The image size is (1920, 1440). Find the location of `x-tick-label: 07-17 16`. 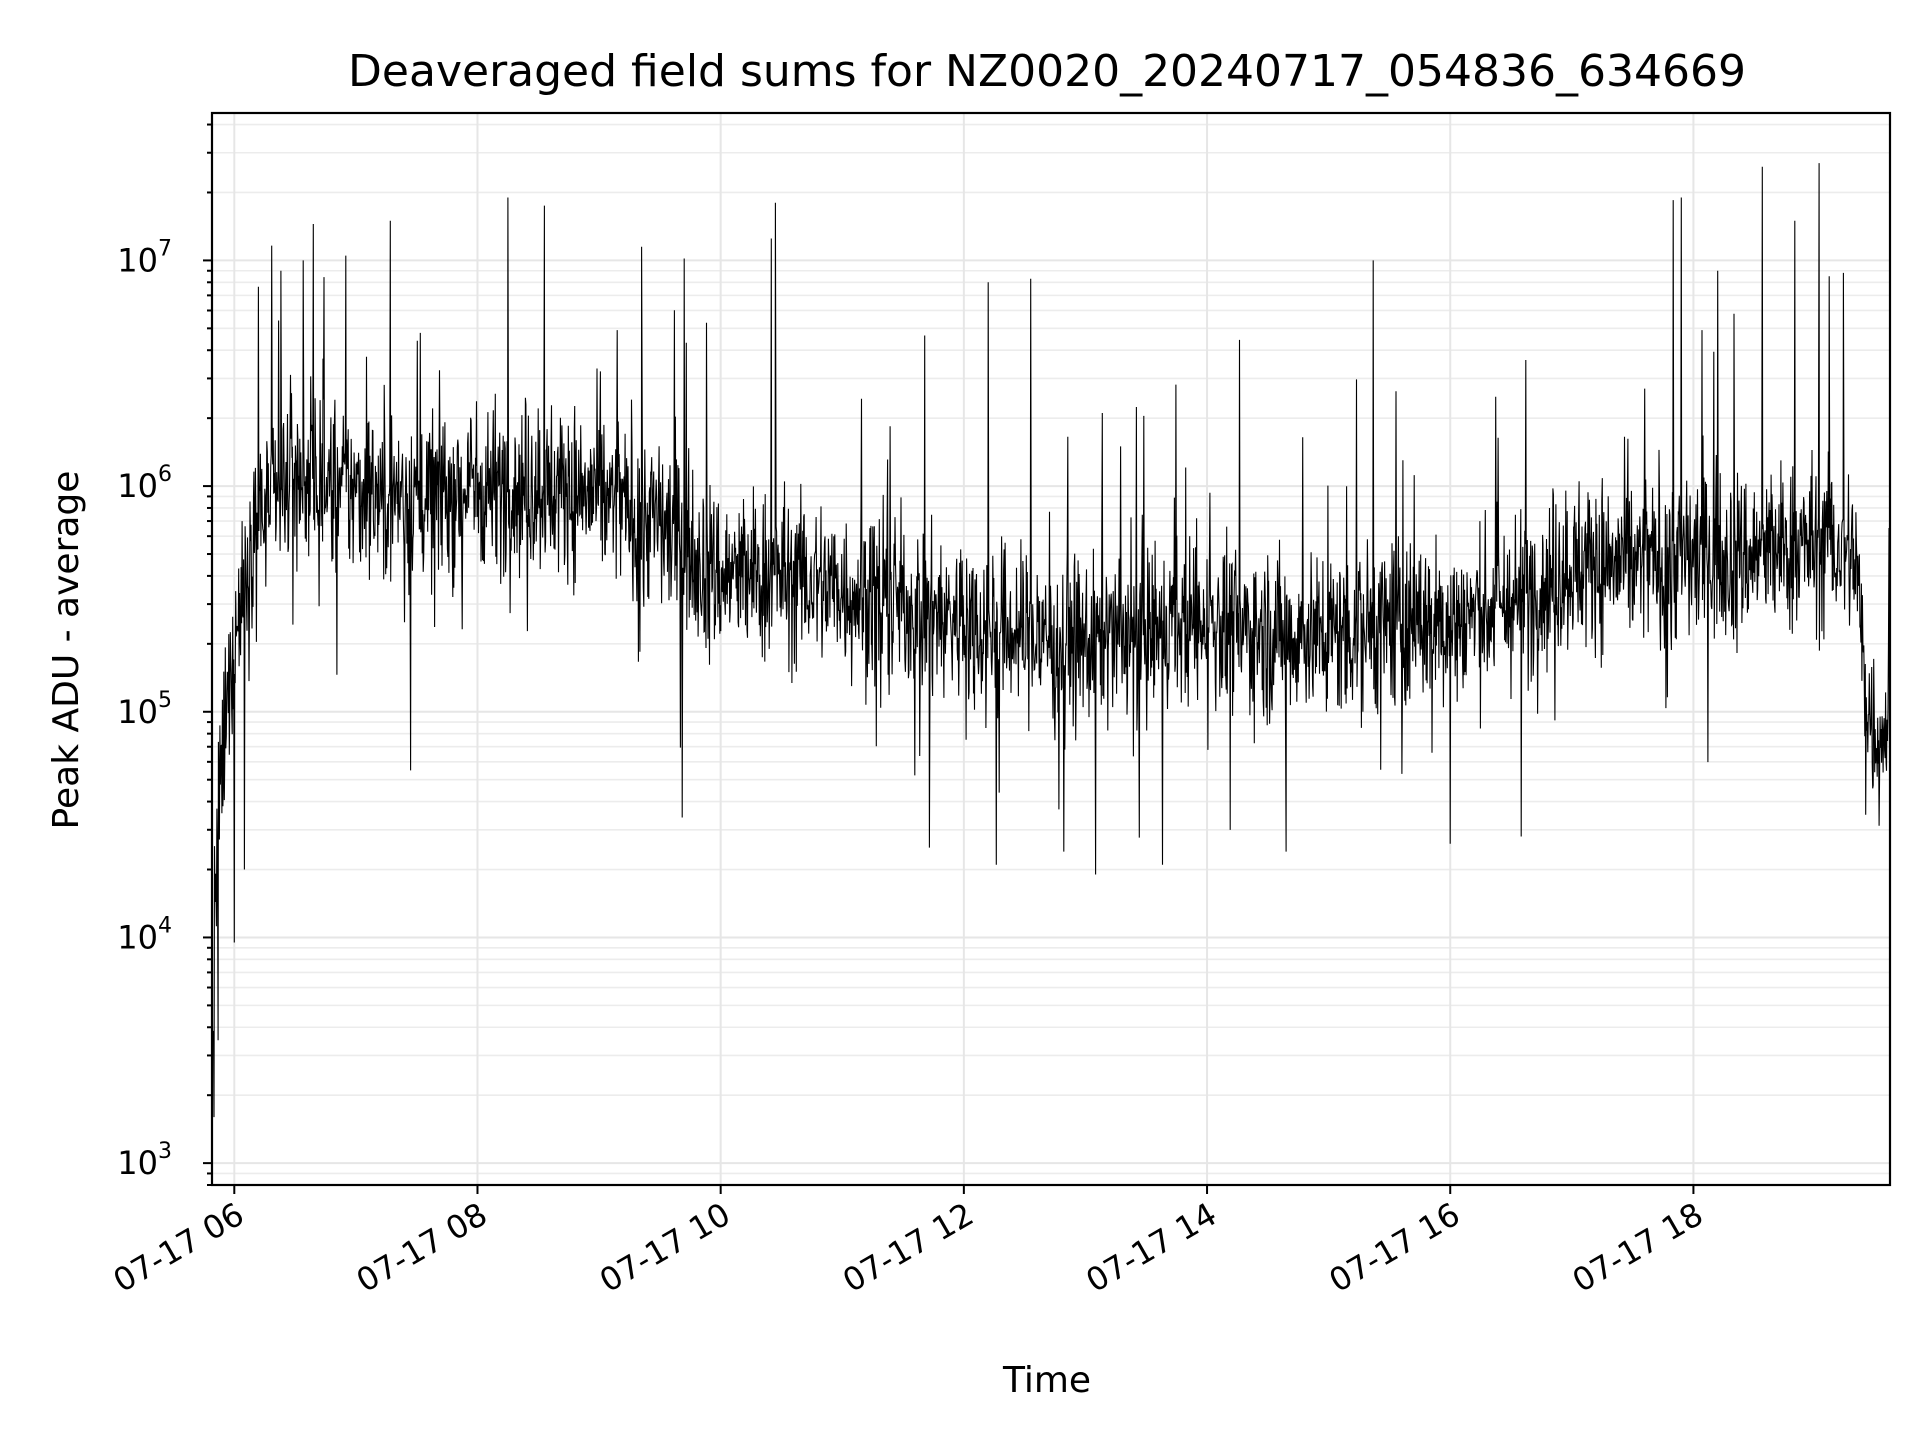

x-tick-label: 07-17 16 is located at coordinates (1395, 1247).